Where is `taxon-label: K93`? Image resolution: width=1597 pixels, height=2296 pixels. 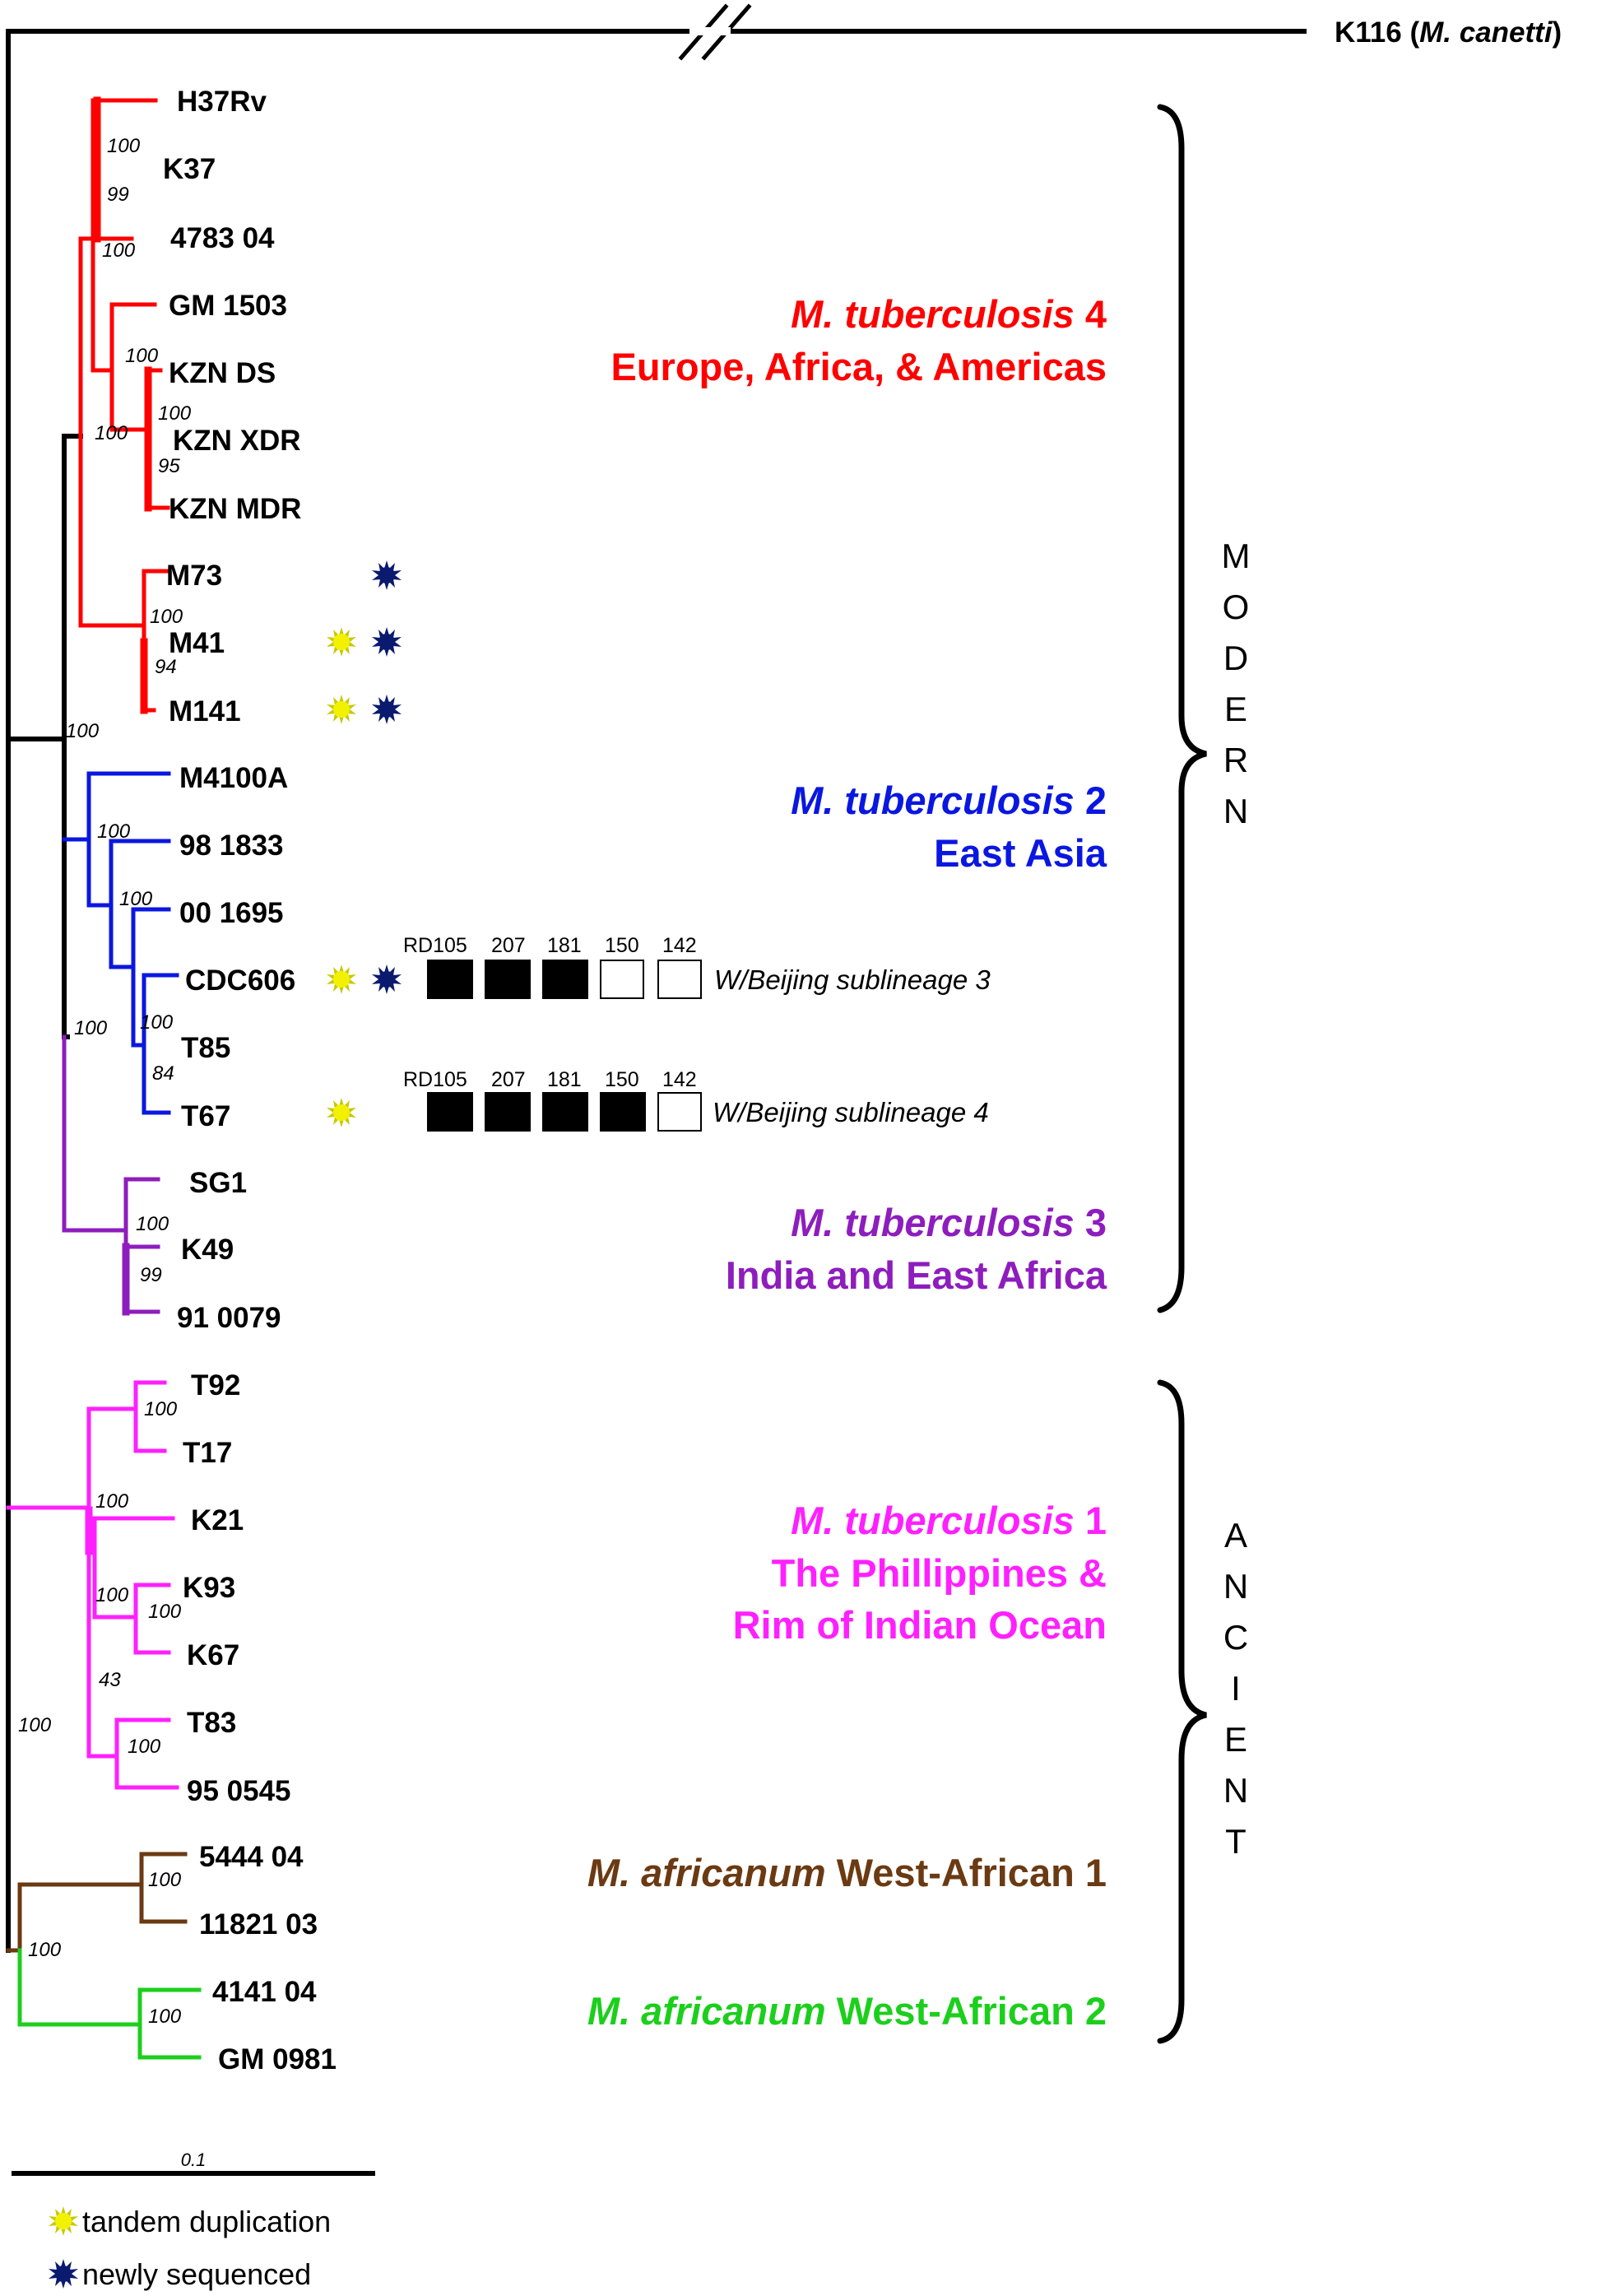
taxon-label: K93 is located at coordinates (209, 1588).